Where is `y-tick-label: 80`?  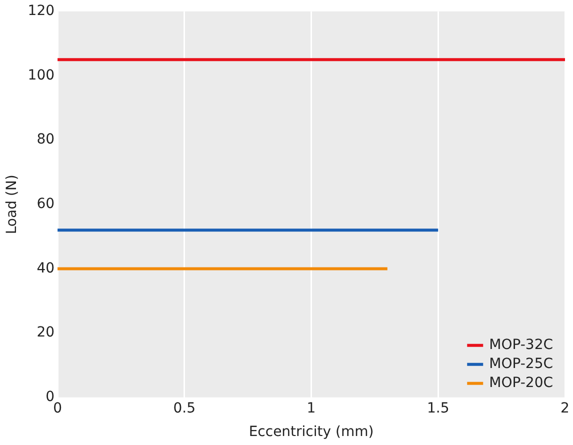
y-tick-label: 80 is located at coordinates (45, 140).